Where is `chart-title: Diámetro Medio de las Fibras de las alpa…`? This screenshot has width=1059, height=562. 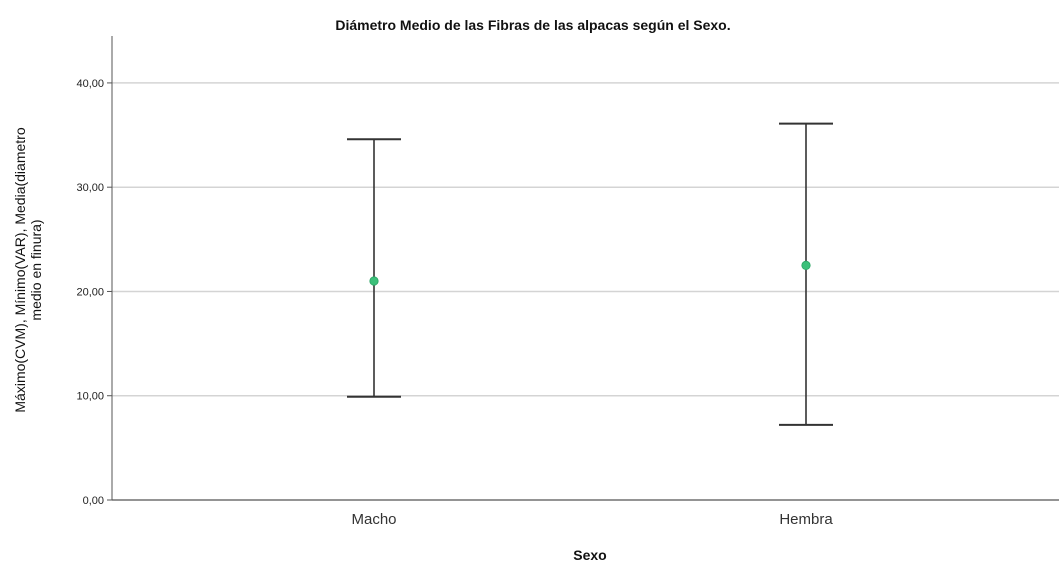
chart-title: Diámetro Medio de las Fibras de las alpa… is located at coordinates (532, 25).